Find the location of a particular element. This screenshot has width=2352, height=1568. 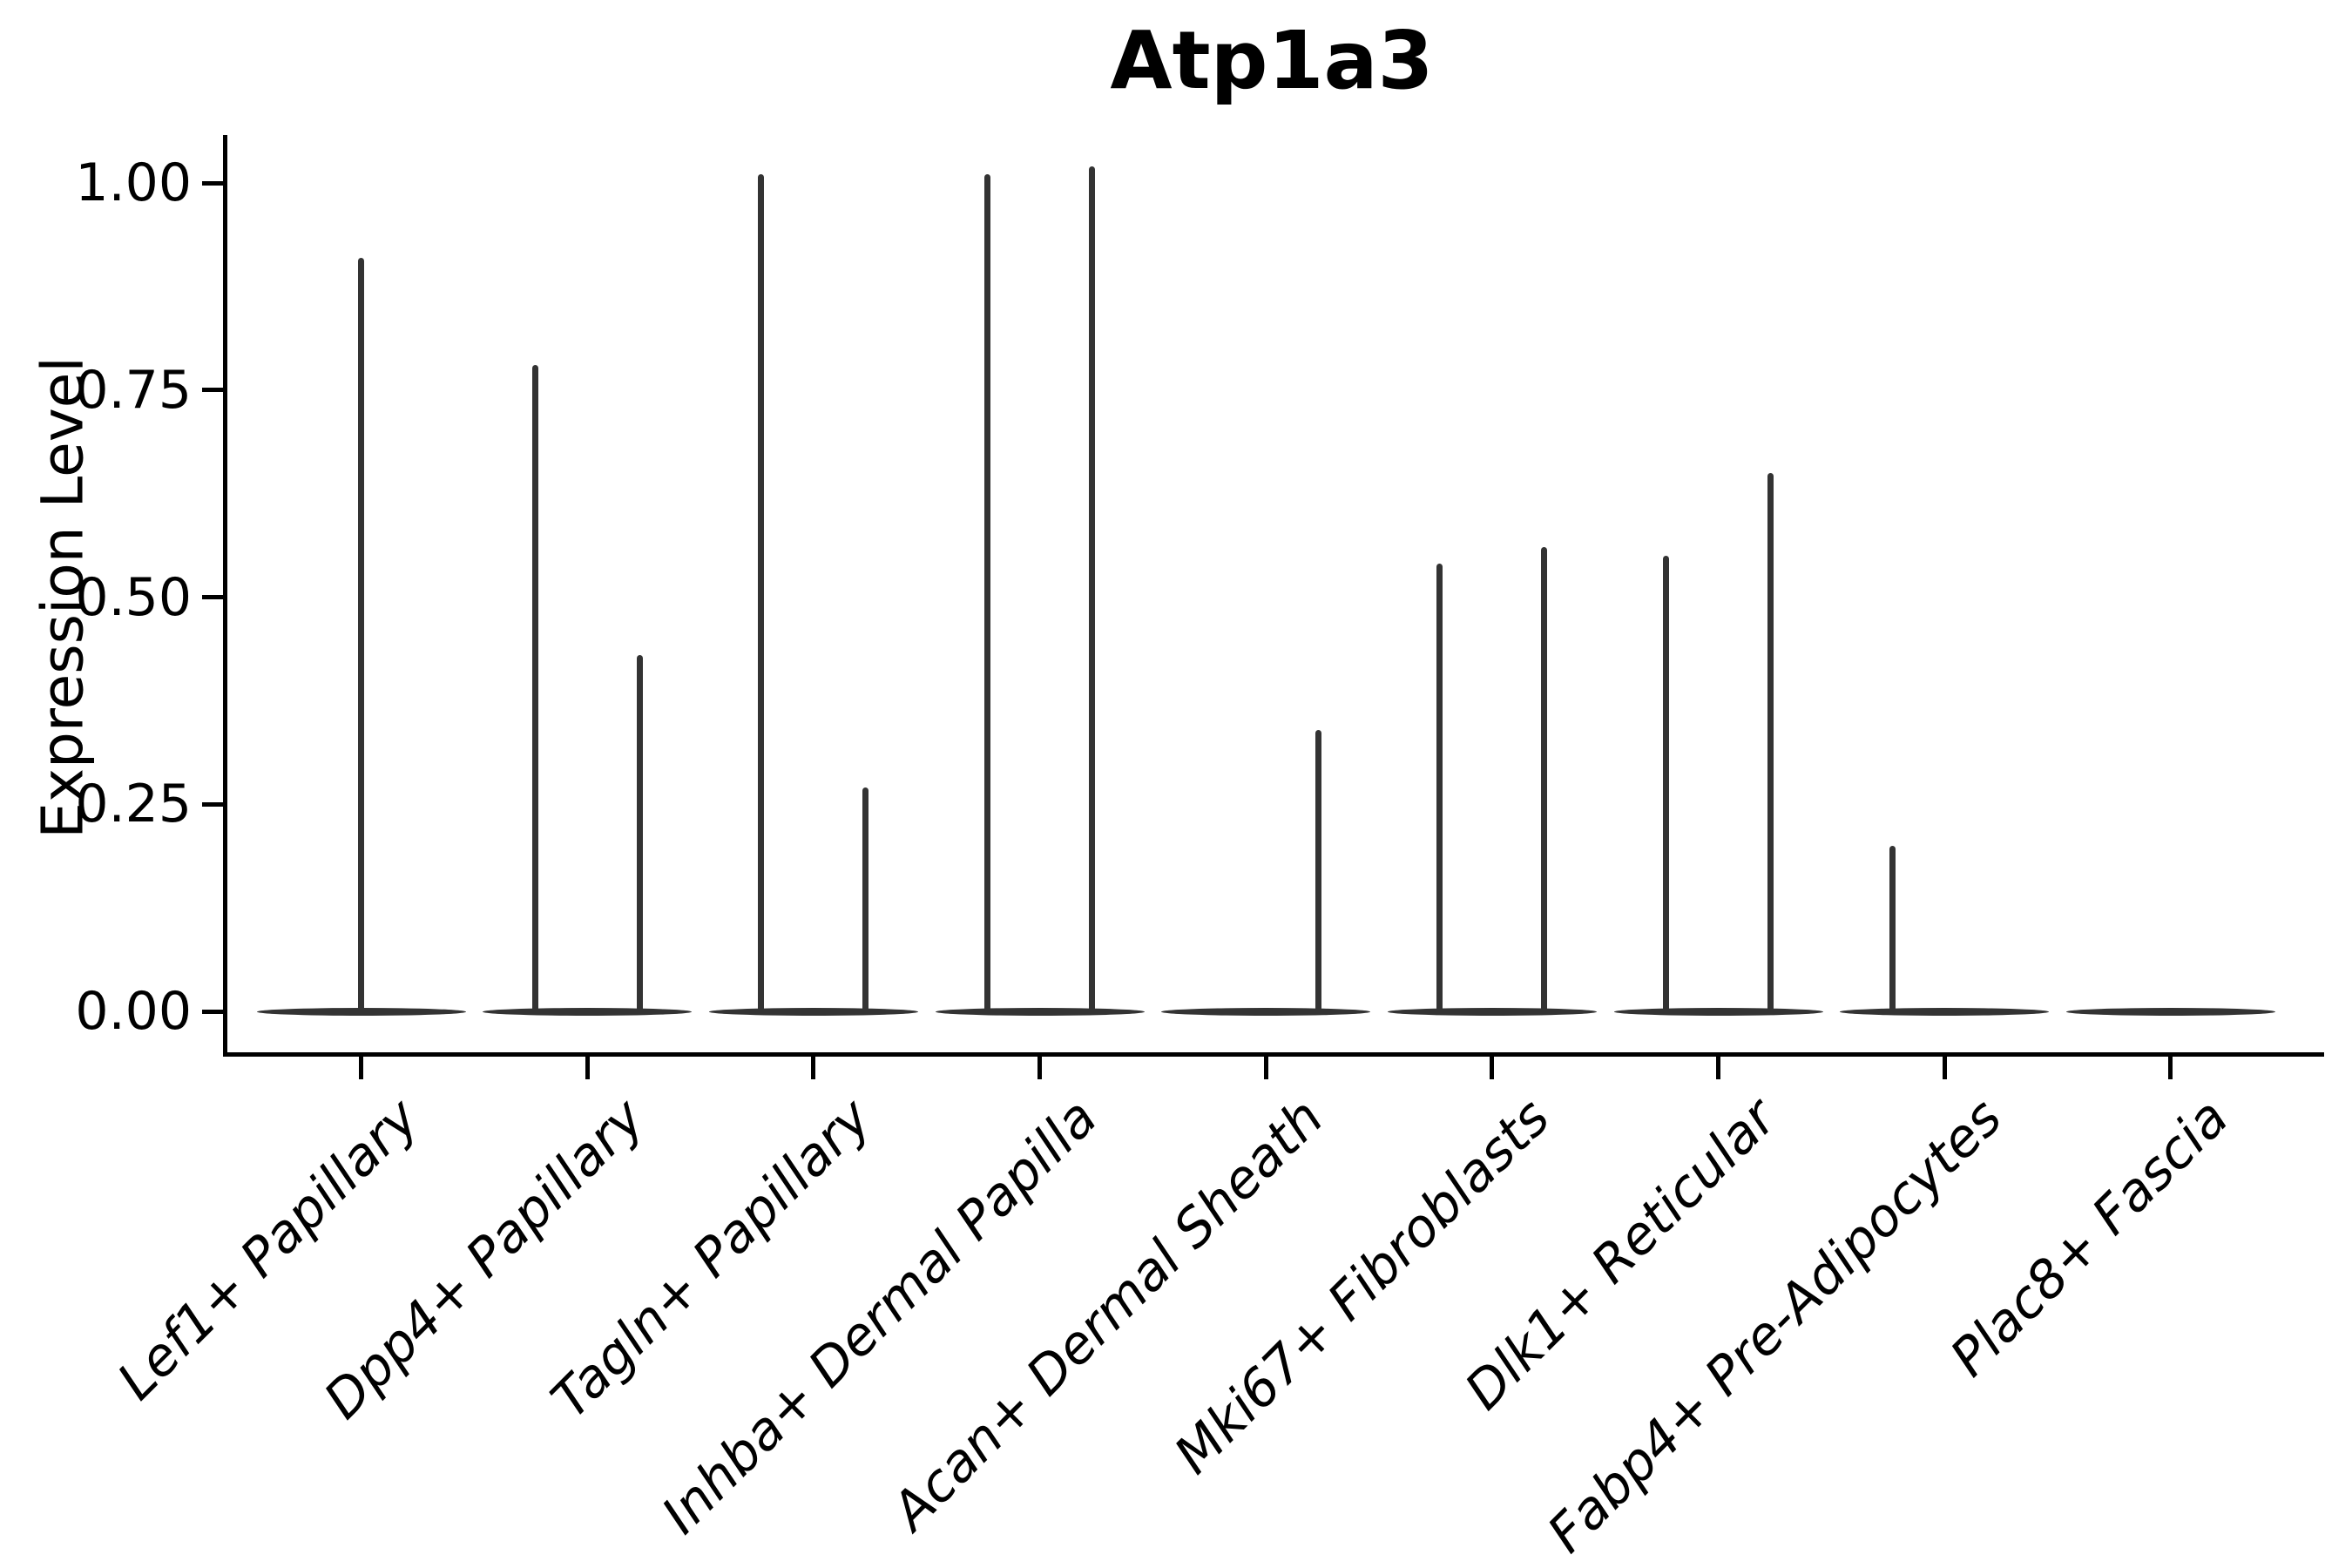

y-tick-label: 0.75 is located at coordinates (134, 390).